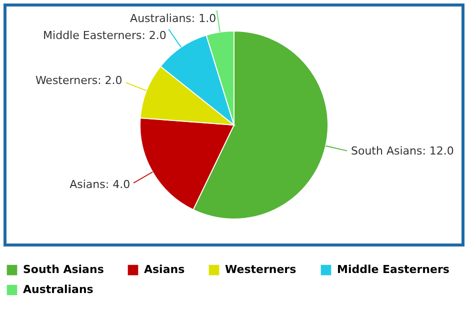  I want to click on legend-label: Westerners, so click(261, 269).